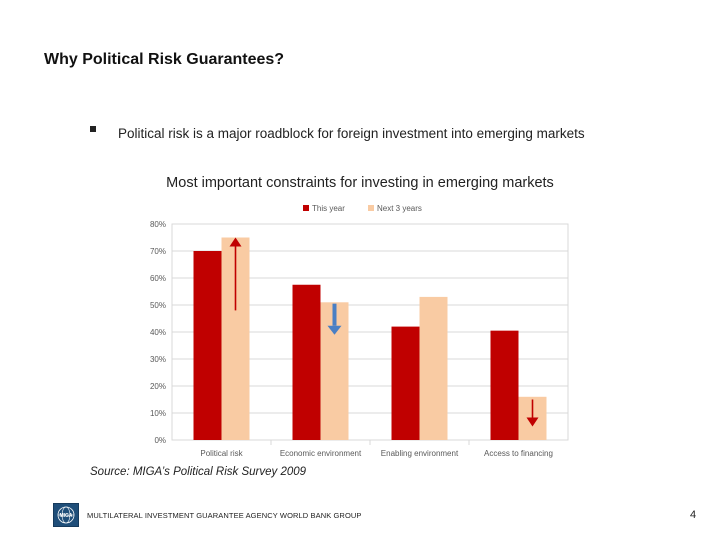  Describe the element at coordinates (164, 59) in the screenshot. I see `slide-title: Why Political Risk Guarantees?` at that location.